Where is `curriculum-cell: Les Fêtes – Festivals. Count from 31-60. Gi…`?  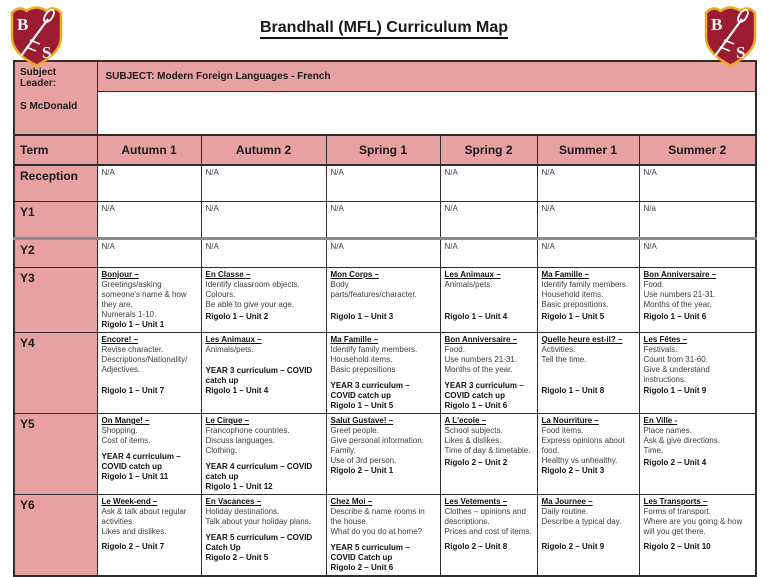
curriculum-cell: Les Fêtes – Festivals. Count from 31-60. Gi… is located at coordinates (697, 373).